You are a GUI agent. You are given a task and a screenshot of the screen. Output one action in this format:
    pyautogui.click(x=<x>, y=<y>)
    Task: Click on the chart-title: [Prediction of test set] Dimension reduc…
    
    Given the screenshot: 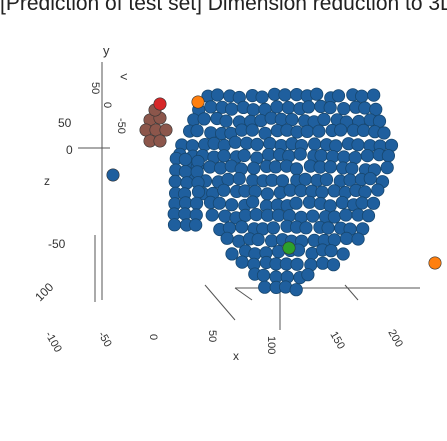 What is the action you would take?
    pyautogui.click(x=223, y=7)
    